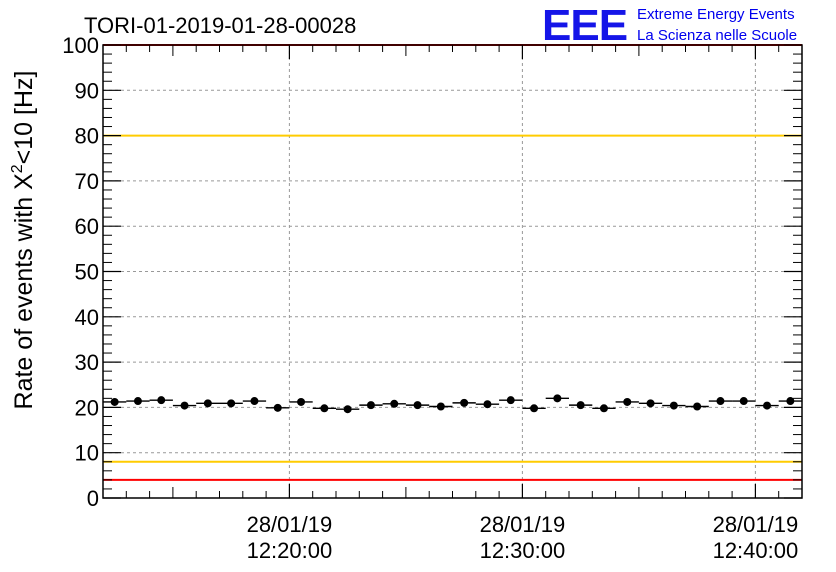 Image resolution: width=836 pixels, height=572 pixels. Describe the element at coordinates (87, 407) in the screenshot. I see `y-tick-label: 20` at that location.